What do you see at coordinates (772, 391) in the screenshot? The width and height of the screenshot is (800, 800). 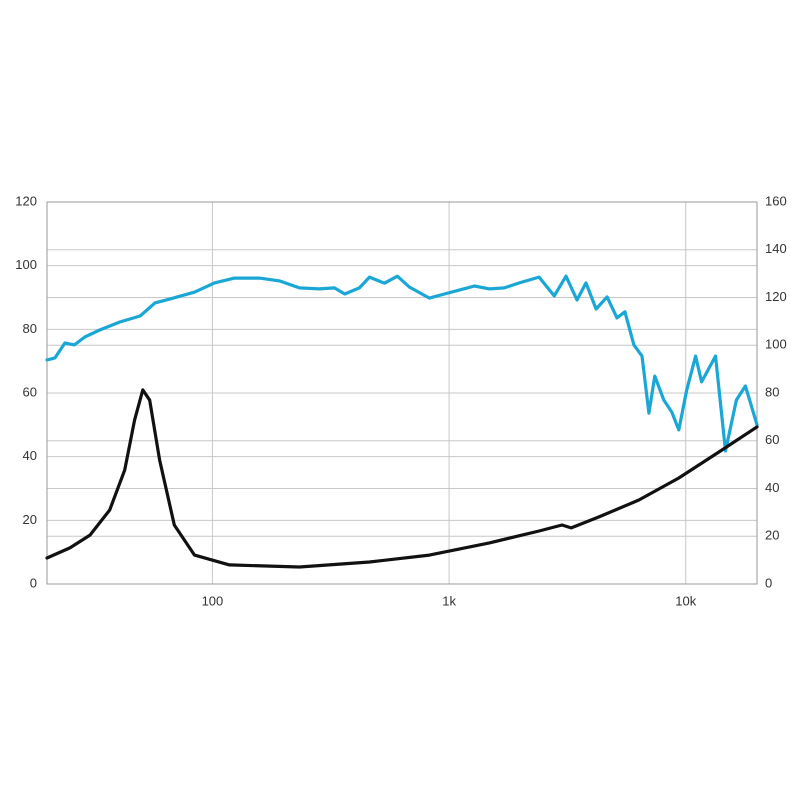 I see `y2-tick-label: 80` at bounding box center [772, 391].